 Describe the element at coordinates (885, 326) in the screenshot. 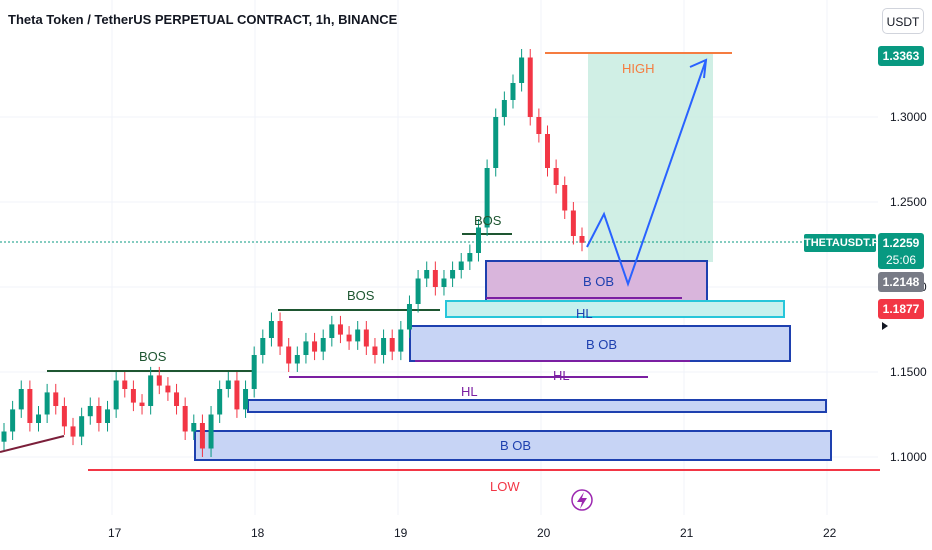

I see `scroll-marker-icon` at that location.